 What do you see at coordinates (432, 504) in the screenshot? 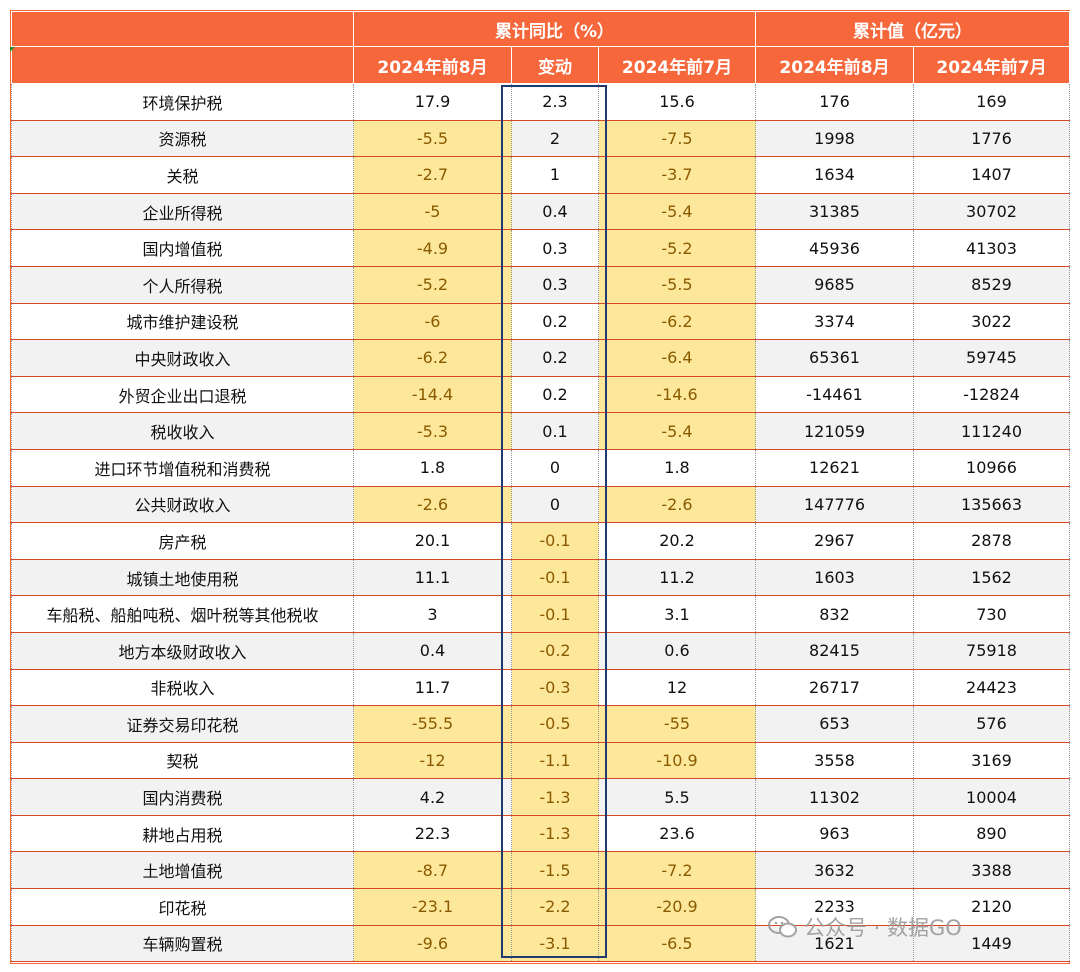
I see `cell-yoy-aug: -2.6` at bounding box center [432, 504].